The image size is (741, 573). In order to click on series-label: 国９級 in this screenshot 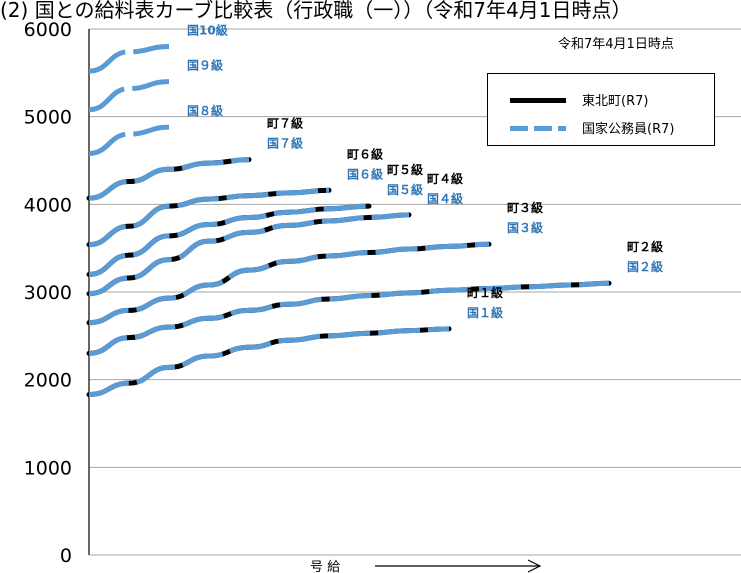, I will do `click(205, 65)`.